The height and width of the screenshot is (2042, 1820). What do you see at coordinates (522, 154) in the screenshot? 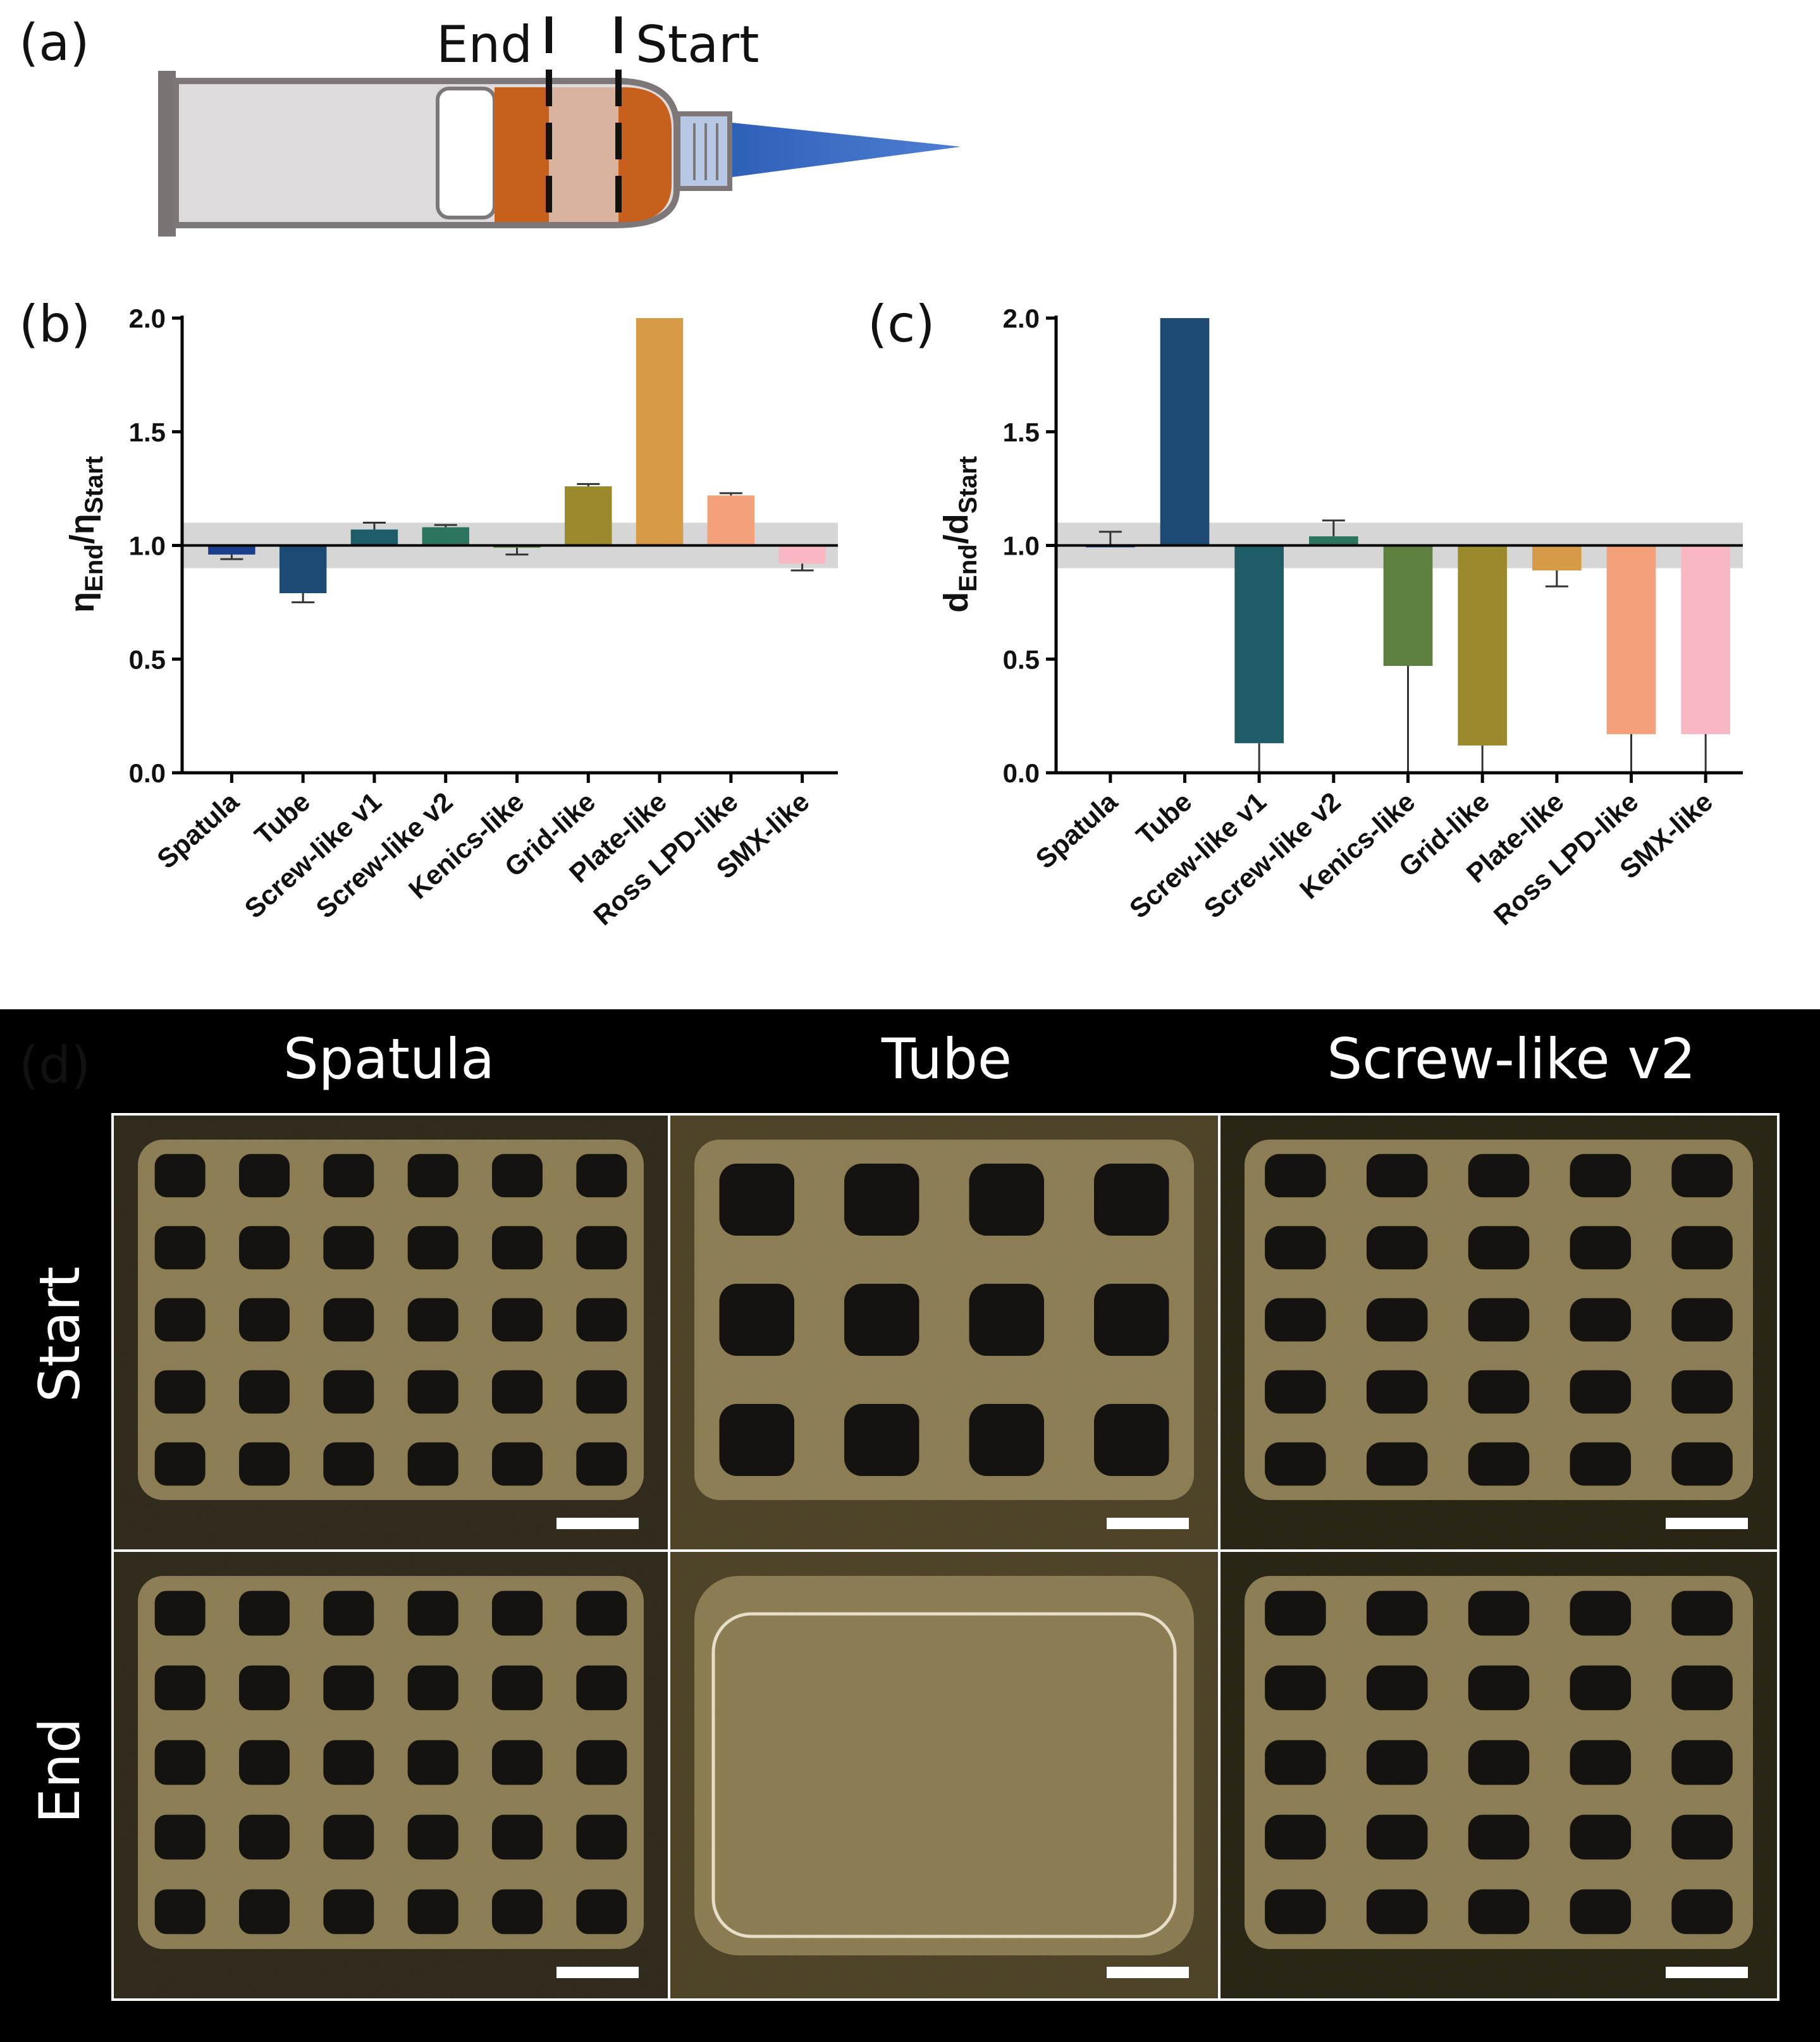
I see `ink-end-segment` at bounding box center [522, 154].